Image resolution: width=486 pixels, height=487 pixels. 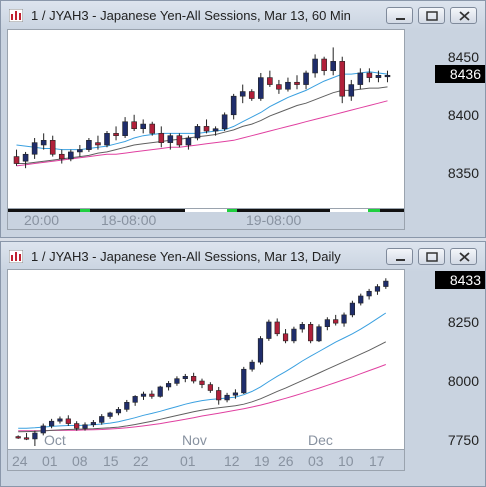 I want to click on last-price-badge: 8433, so click(x=460, y=280).